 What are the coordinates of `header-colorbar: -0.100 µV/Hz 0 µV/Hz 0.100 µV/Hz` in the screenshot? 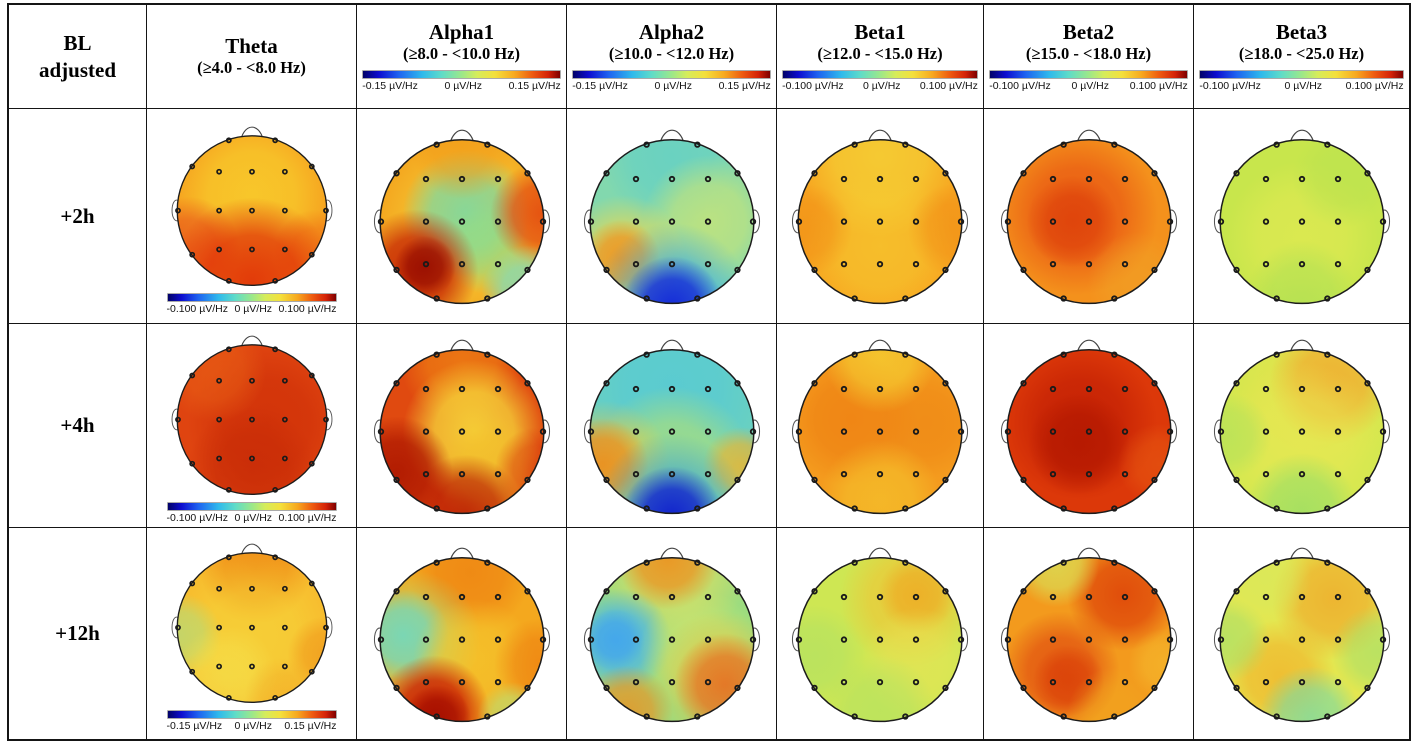 It's located at (880, 80).